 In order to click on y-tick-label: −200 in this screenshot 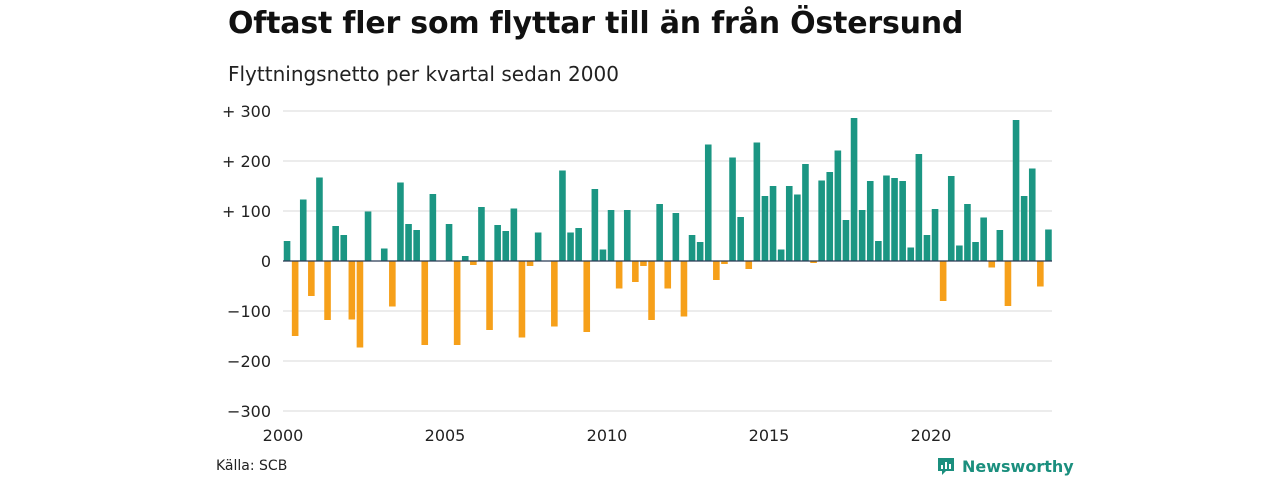, I will do `click(249, 361)`.